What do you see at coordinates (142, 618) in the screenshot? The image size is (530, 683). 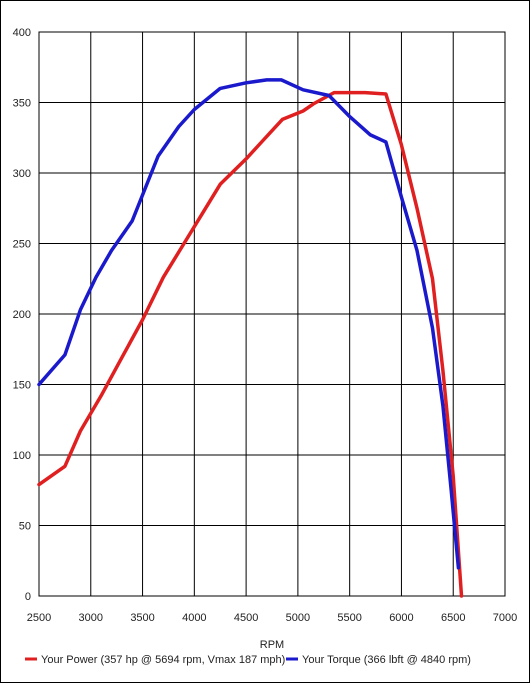 I see `x-tick-label: 3500` at bounding box center [142, 618].